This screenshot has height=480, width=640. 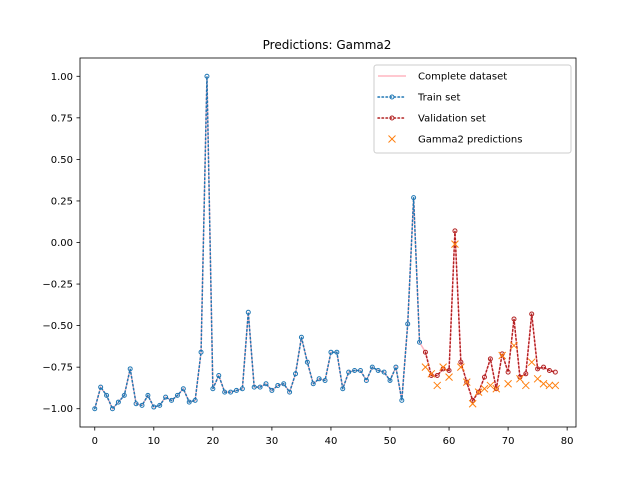 What do you see at coordinates (462, 77) in the screenshot?
I see `legend-label: Complete dataset` at bounding box center [462, 77].